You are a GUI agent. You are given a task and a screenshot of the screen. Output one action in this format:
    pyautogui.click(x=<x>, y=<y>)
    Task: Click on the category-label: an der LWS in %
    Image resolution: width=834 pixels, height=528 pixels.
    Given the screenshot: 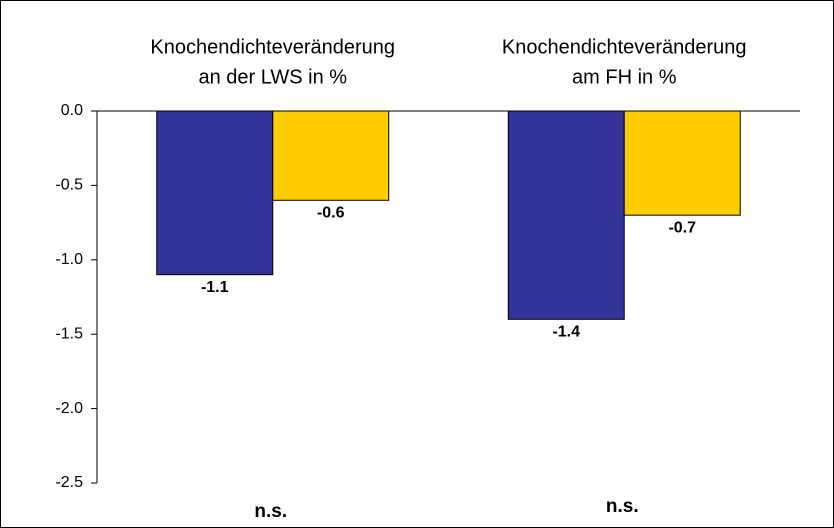 What is the action you would take?
    pyautogui.click(x=272, y=77)
    